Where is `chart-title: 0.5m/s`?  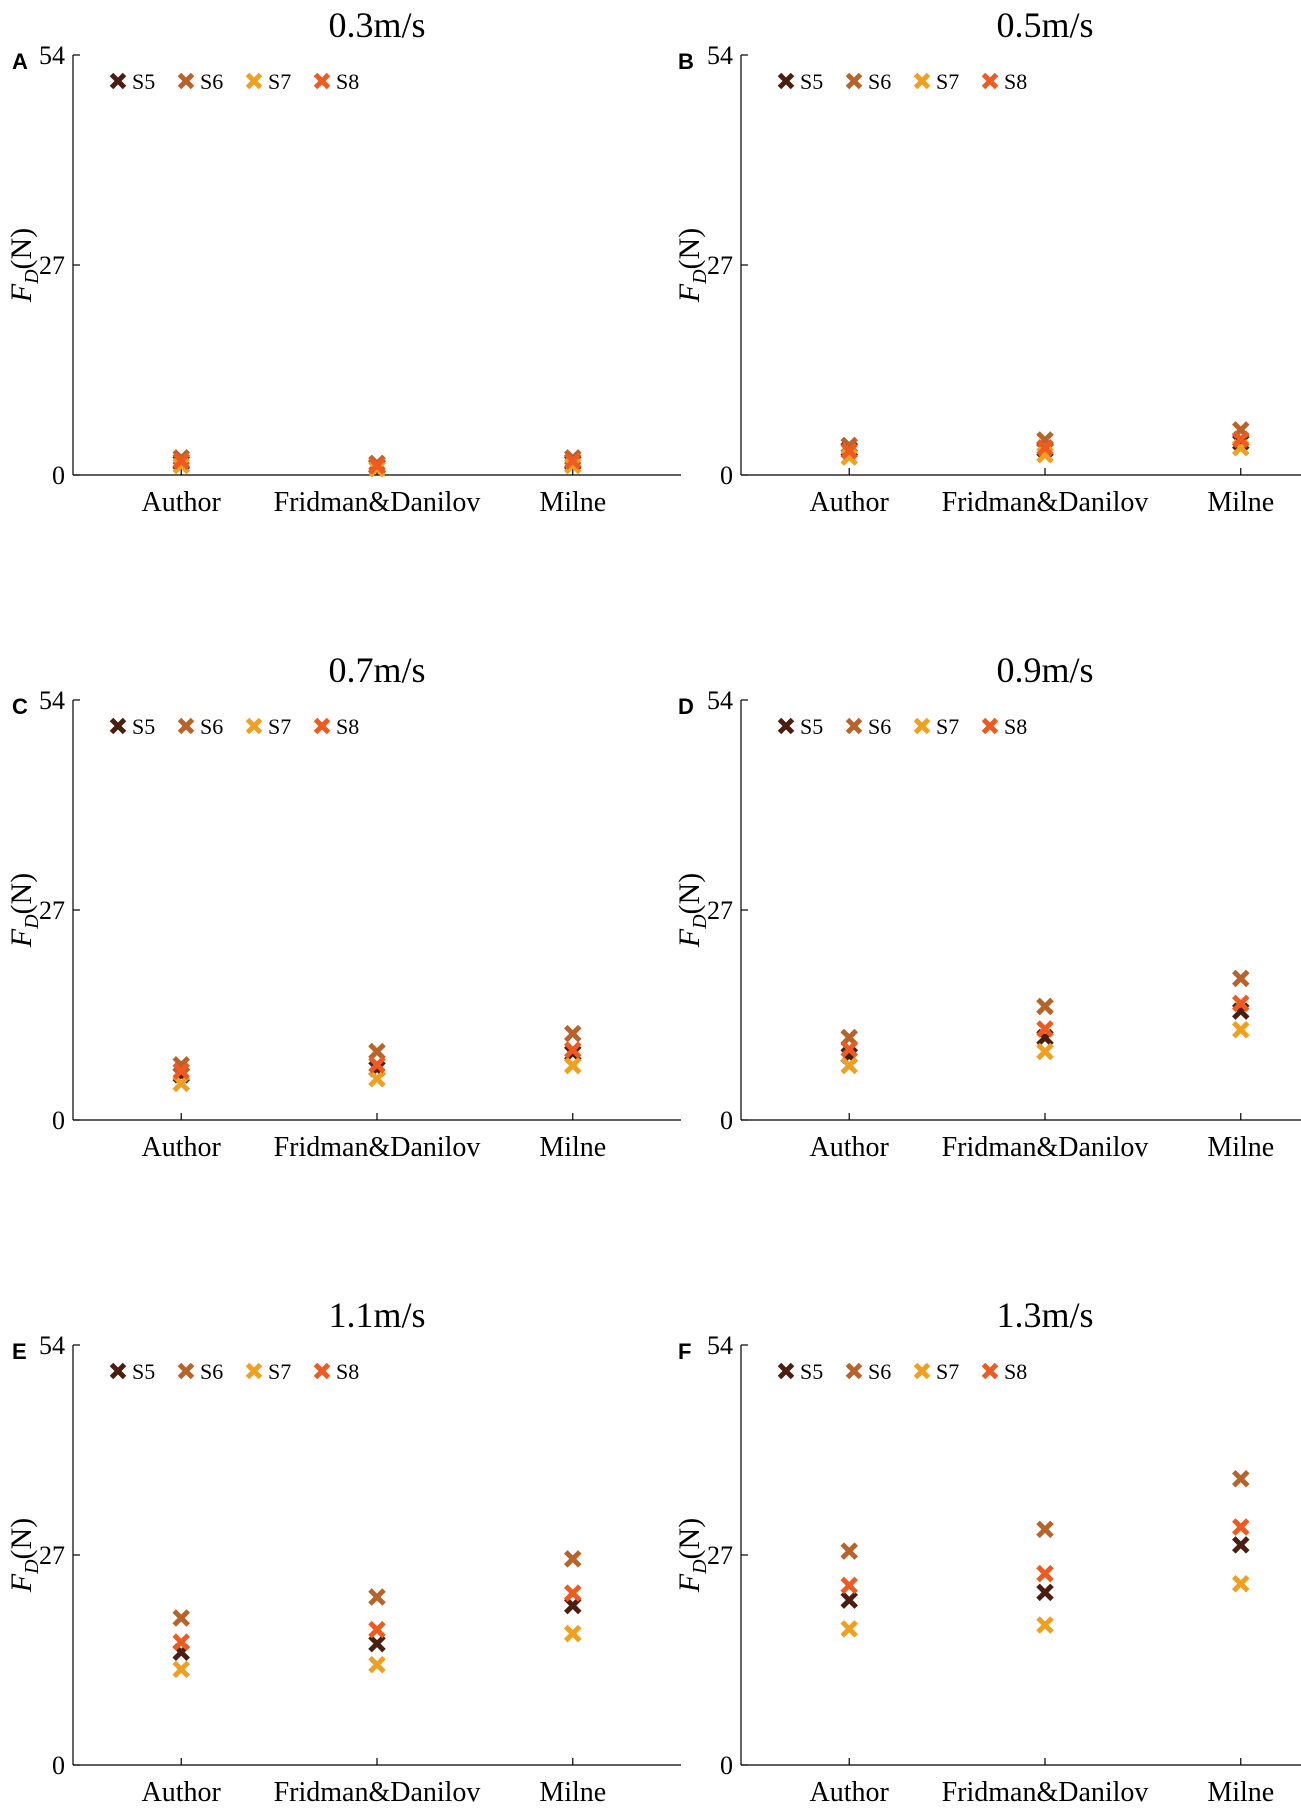 chart-title: 0.5m/s is located at coordinates (1044, 25).